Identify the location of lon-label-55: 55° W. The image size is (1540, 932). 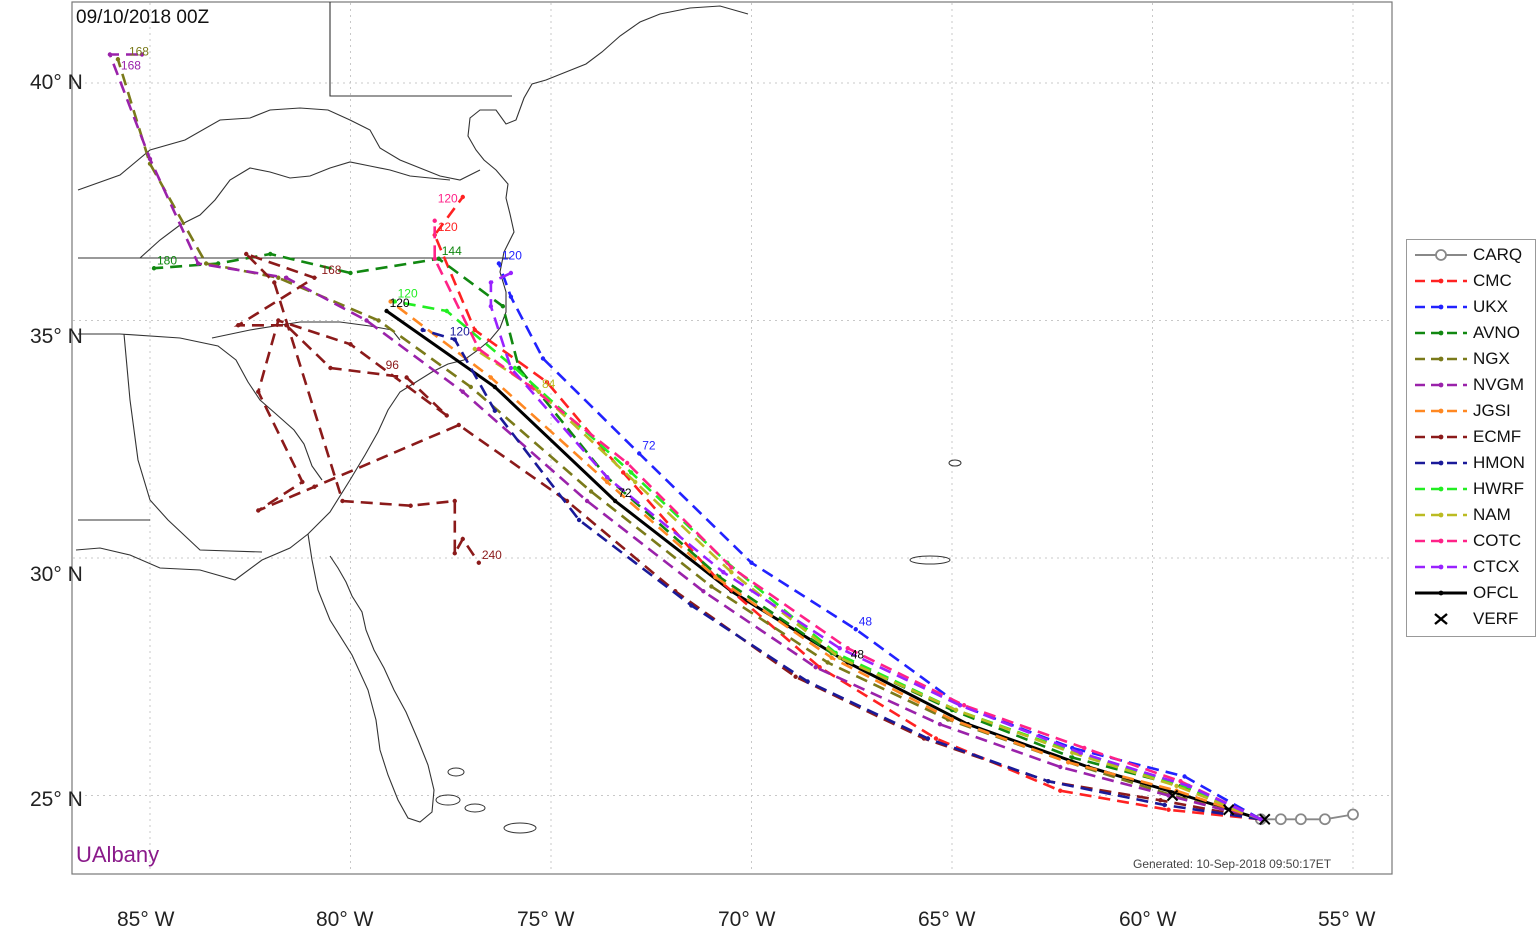
(1347, 919).